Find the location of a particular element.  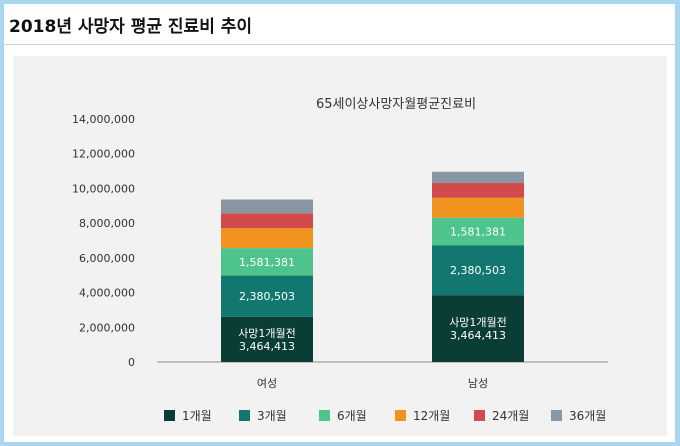

legend-label: 24개월 is located at coordinates (510, 416).